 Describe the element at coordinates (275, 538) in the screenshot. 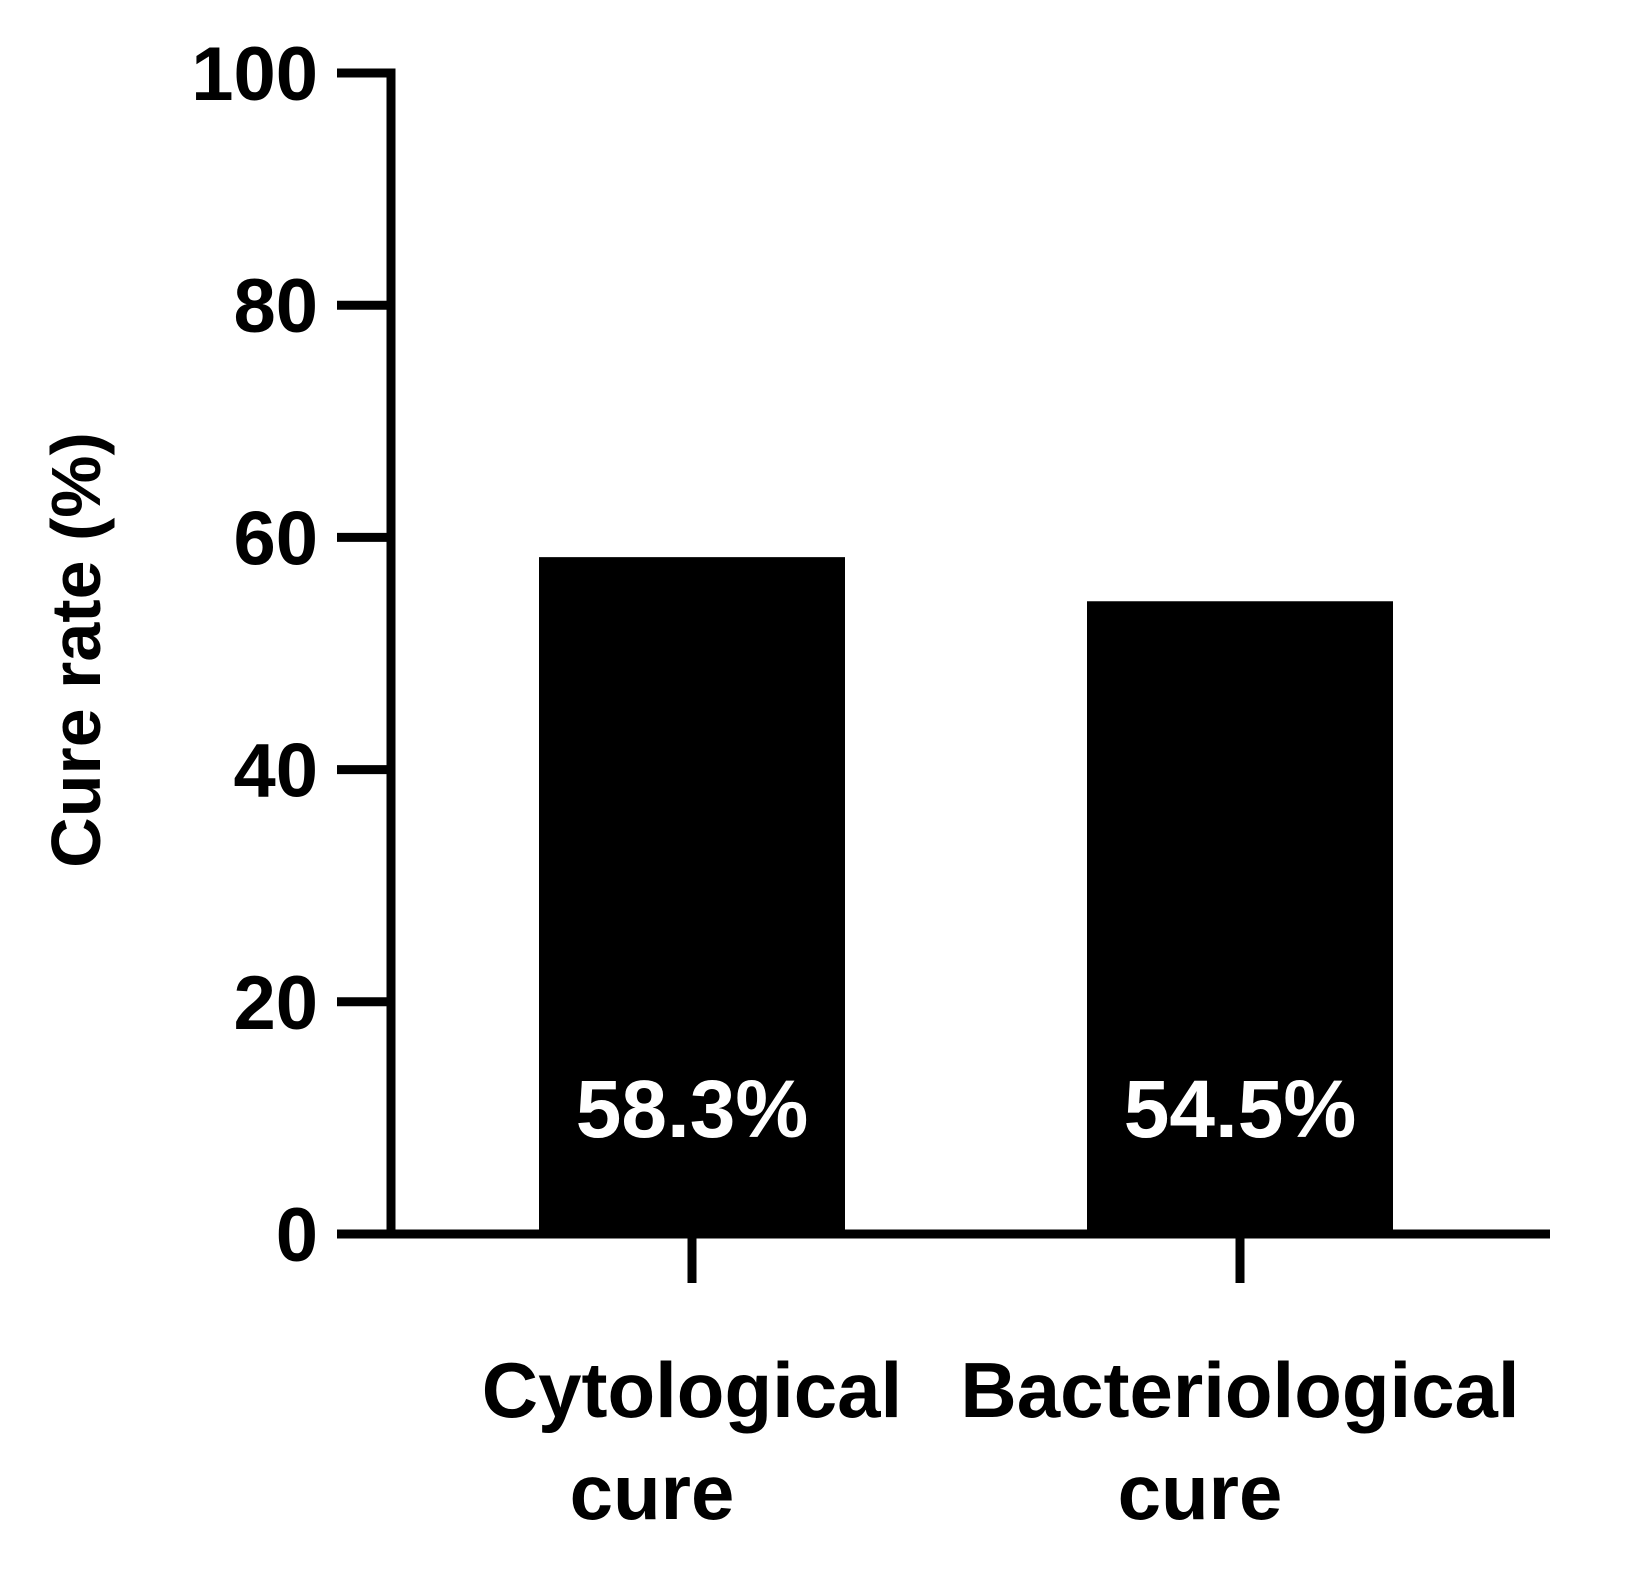

I see `y-tick-label: 60` at that location.